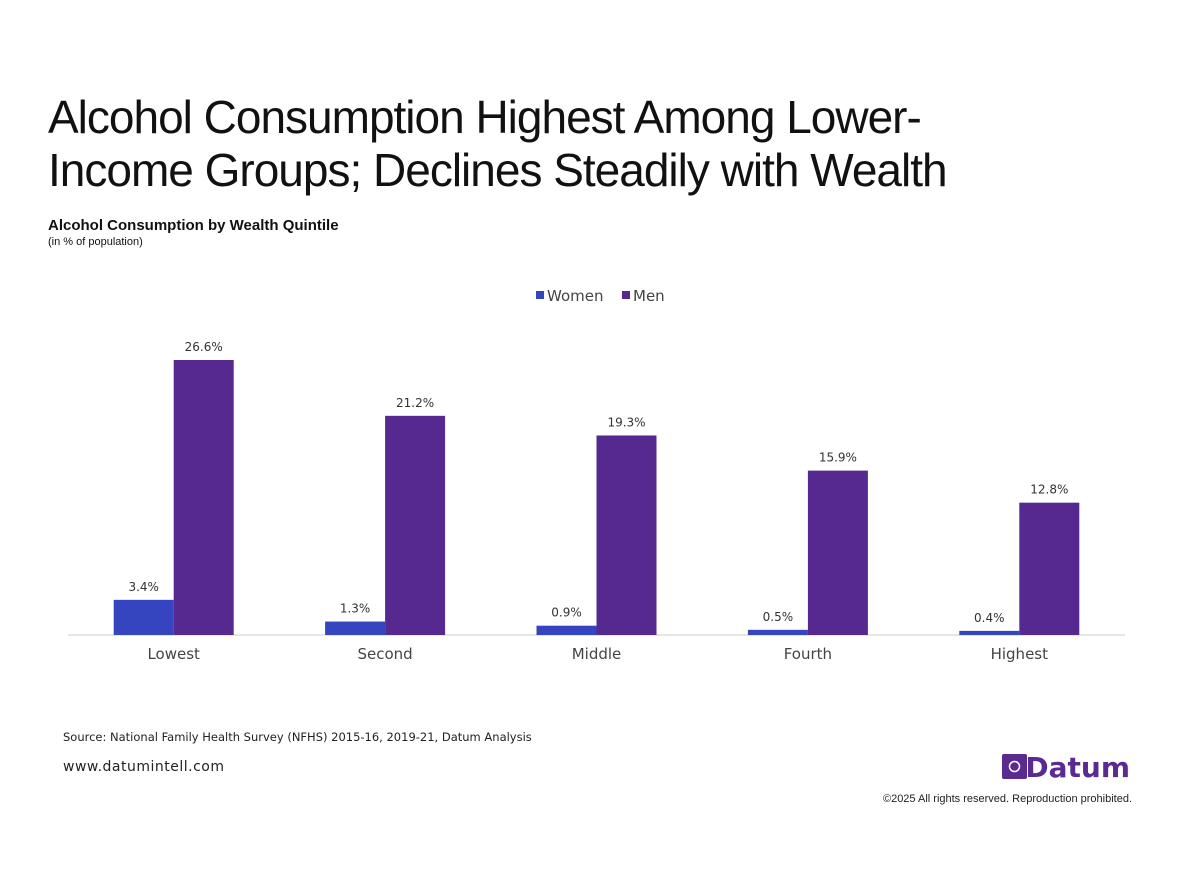 Image resolution: width=1200 pixels, height=875 pixels. I want to click on legend-label: Men, so click(649, 296).